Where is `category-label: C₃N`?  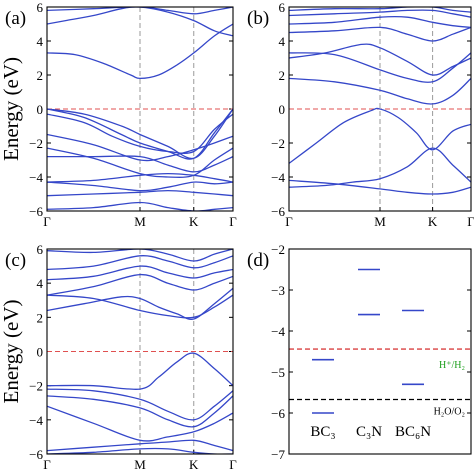
category-label: C₃N is located at coordinates (369, 432).